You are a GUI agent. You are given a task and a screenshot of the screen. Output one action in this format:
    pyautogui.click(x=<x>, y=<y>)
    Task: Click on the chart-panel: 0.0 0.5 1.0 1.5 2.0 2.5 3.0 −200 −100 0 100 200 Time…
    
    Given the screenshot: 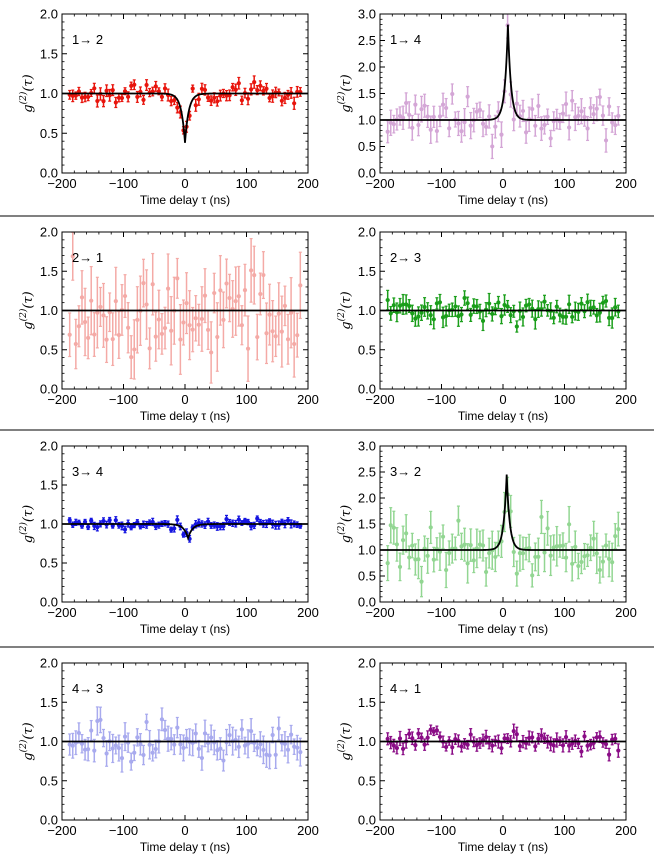 What is the action you would take?
    pyautogui.click(x=486, y=107)
    